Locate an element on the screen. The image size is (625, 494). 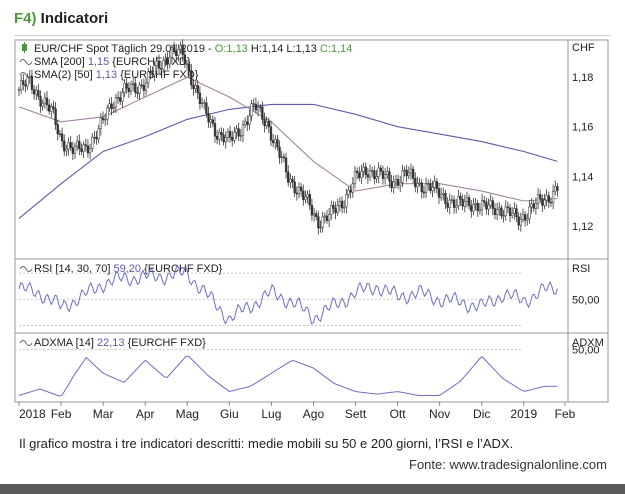
legend-text: RSI [14, 30, 70] is located at coordinates (74, 269).